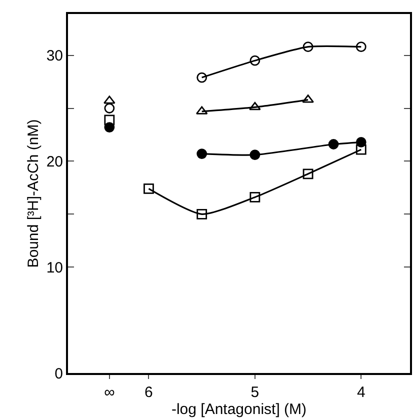  What do you see at coordinates (110, 392) in the screenshot?
I see `x-tick-label: ∞` at bounding box center [110, 392].